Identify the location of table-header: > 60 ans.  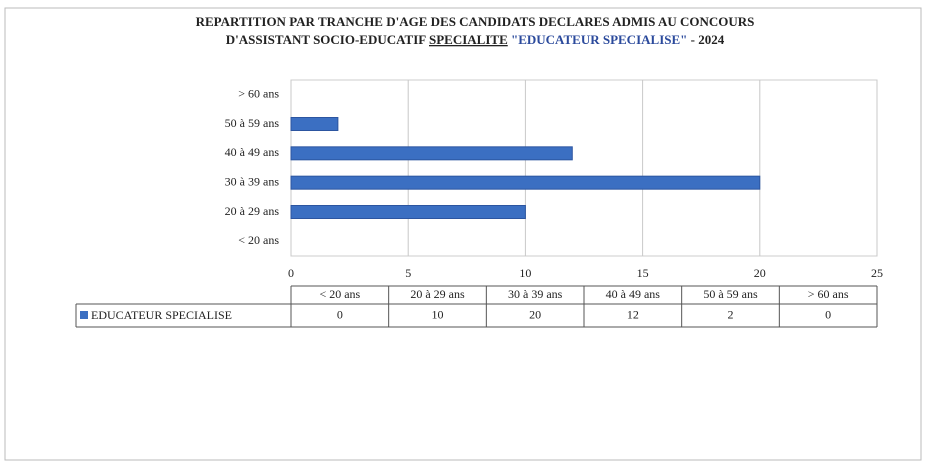
(828, 294).